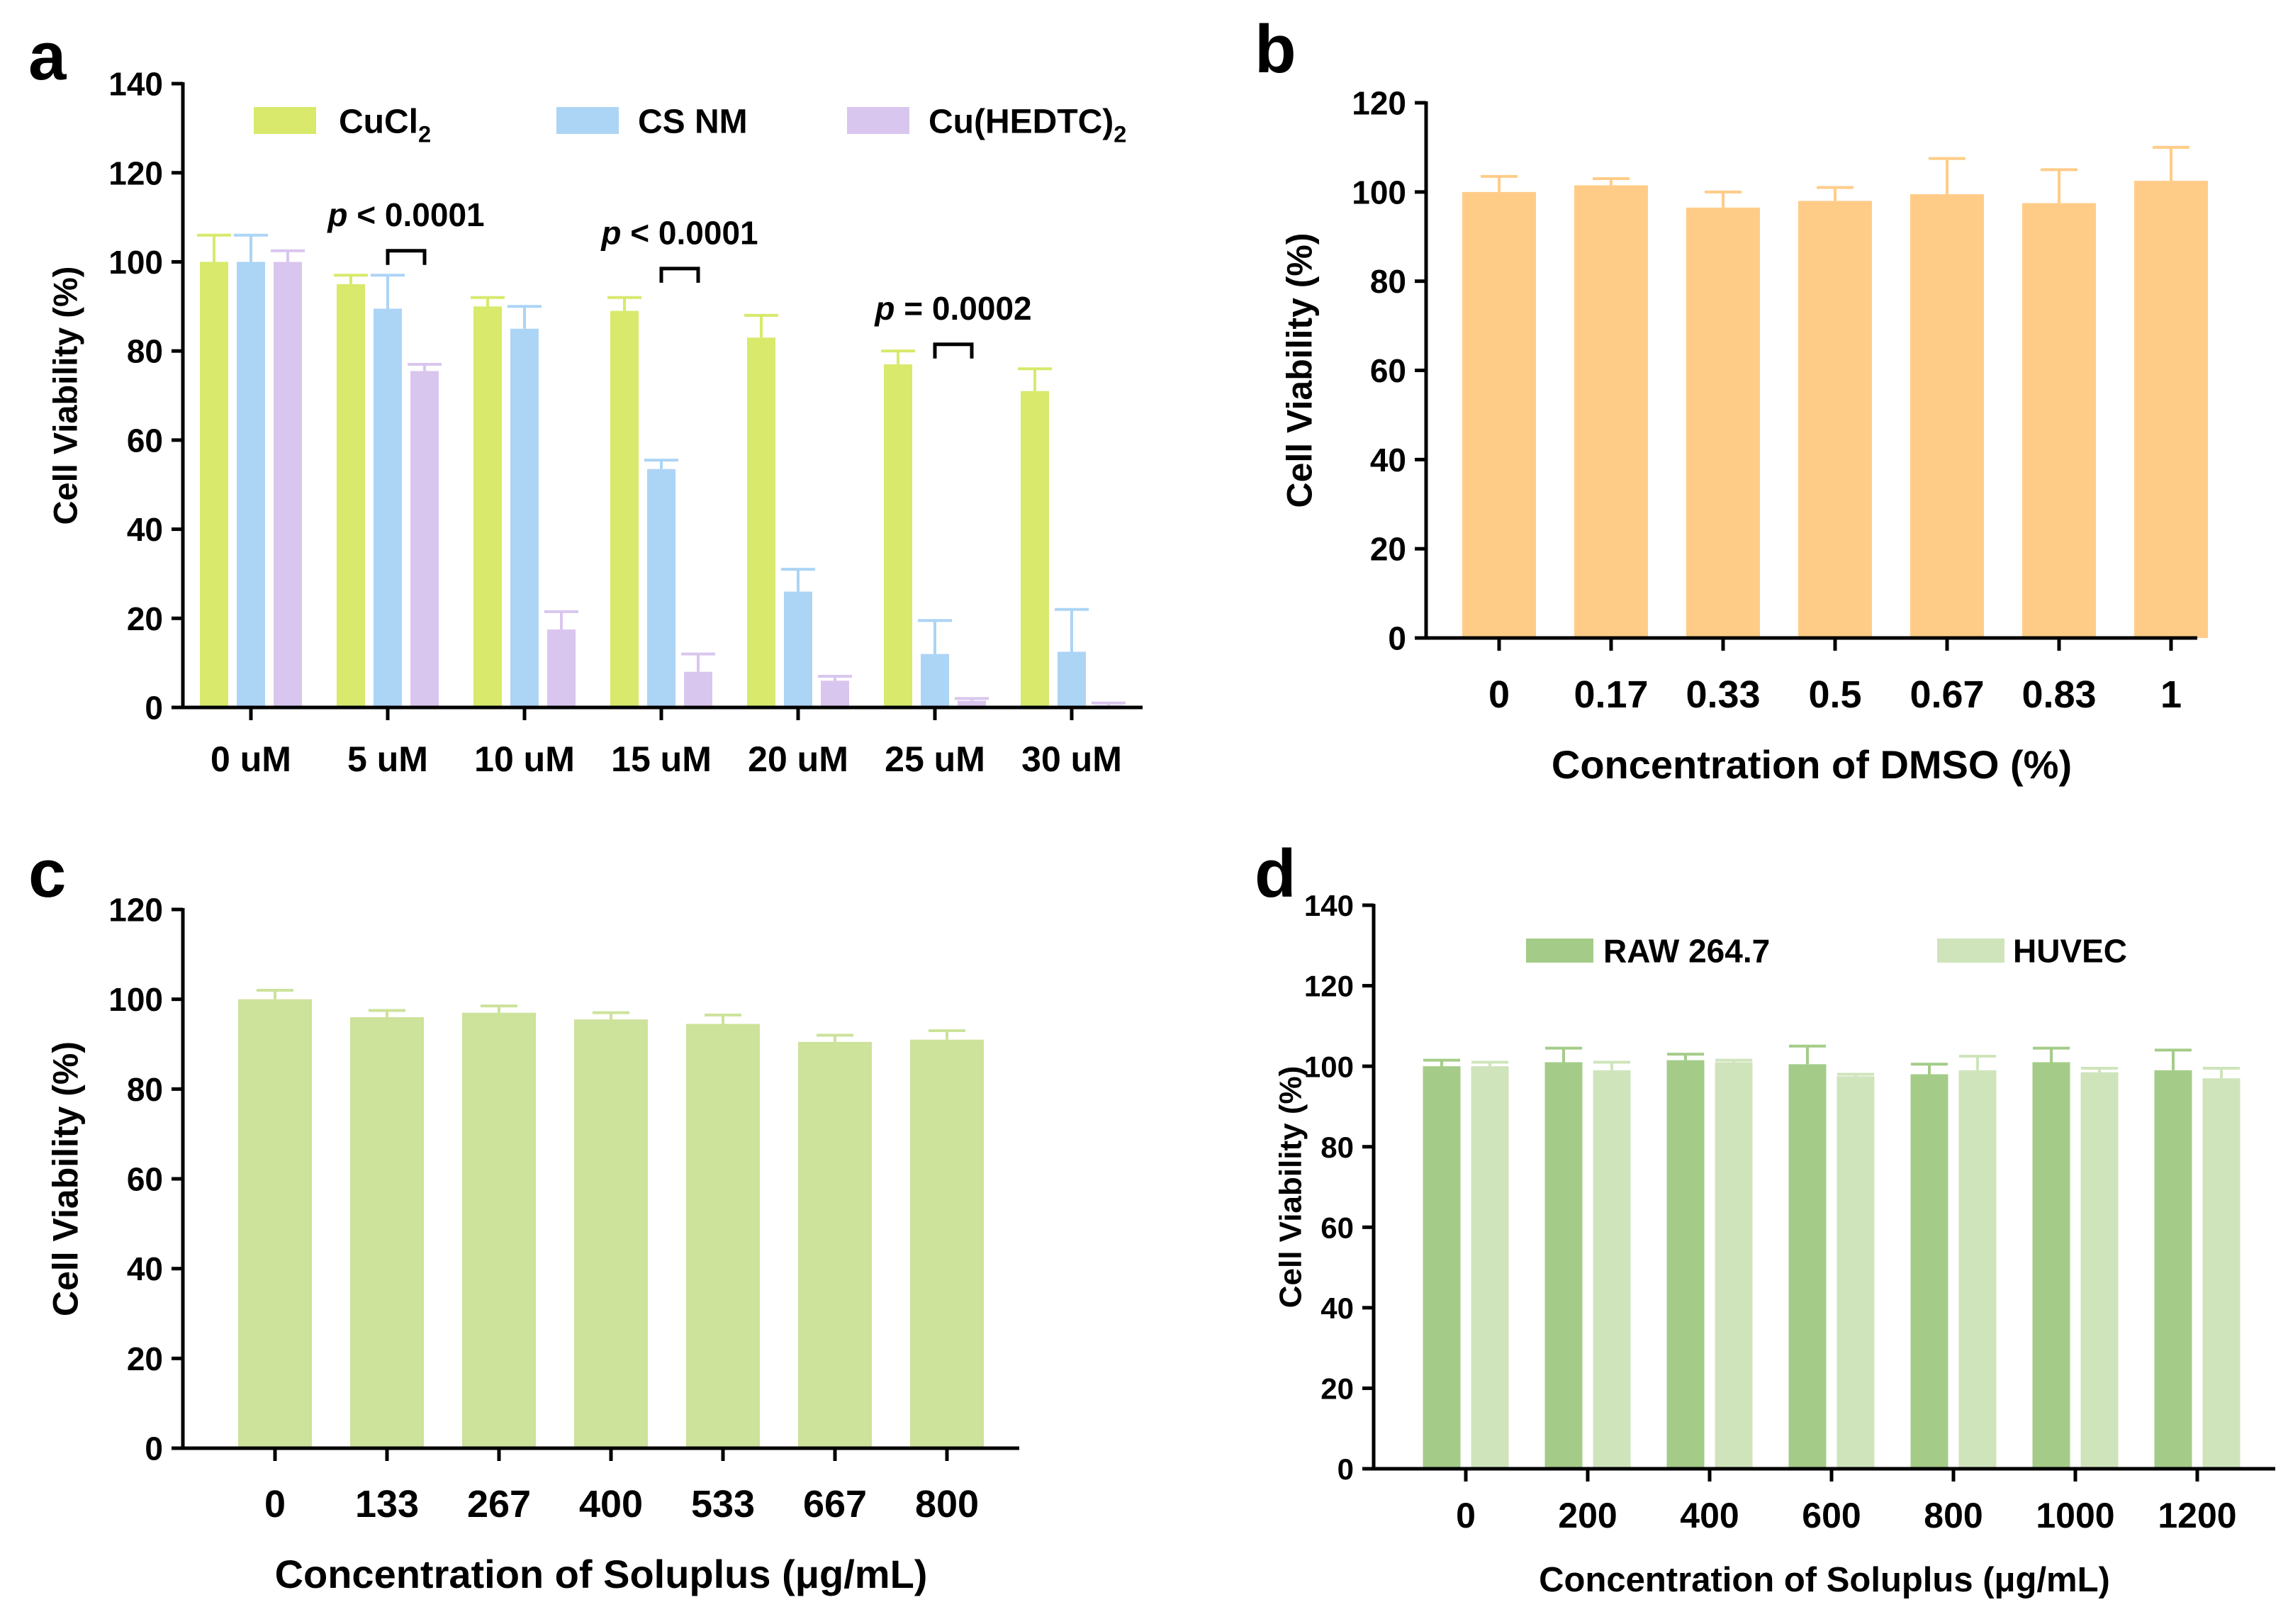  Describe the element at coordinates (47, 874) in the screenshot. I see `panel-letter-c: c` at that location.